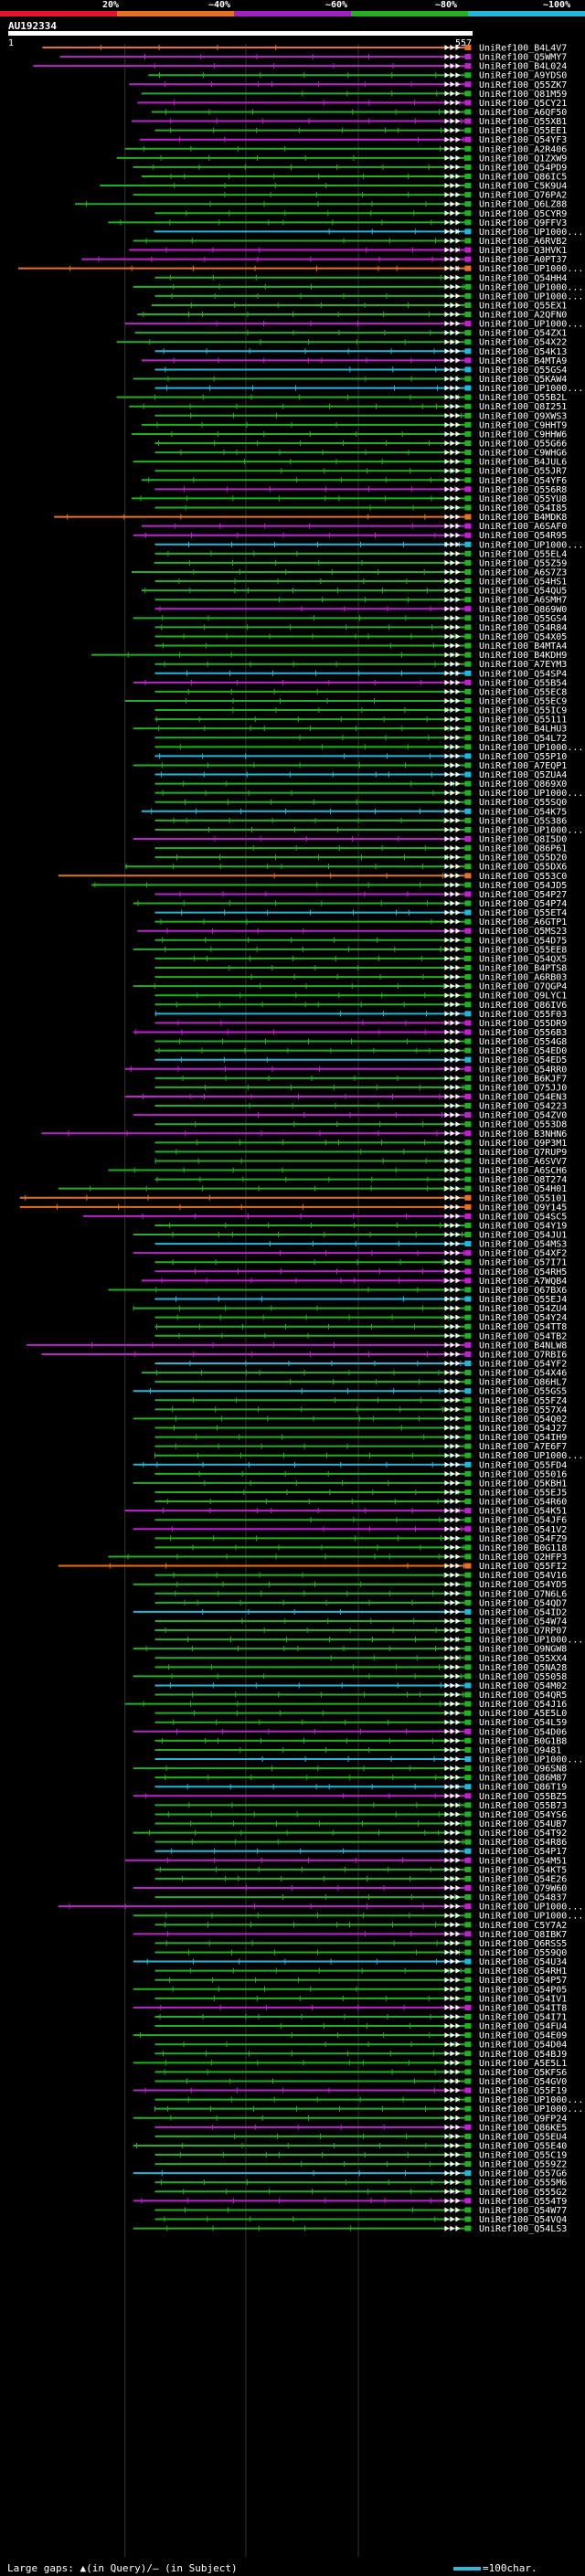 The width and height of the screenshot is (585, 2576). What do you see at coordinates (523, 2008) in the screenshot?
I see `hit-label: UniRef100_Q54IT8` at bounding box center [523, 2008].